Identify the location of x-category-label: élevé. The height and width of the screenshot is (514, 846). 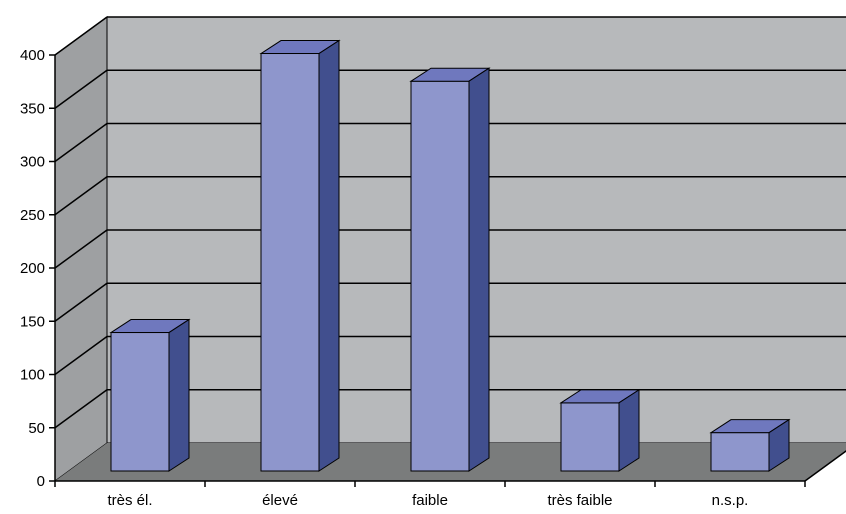
(280, 500).